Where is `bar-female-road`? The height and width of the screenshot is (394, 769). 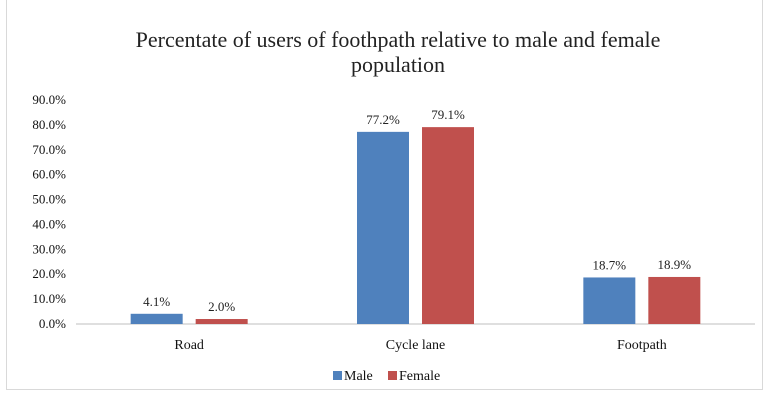 bar-female-road is located at coordinates (221, 321).